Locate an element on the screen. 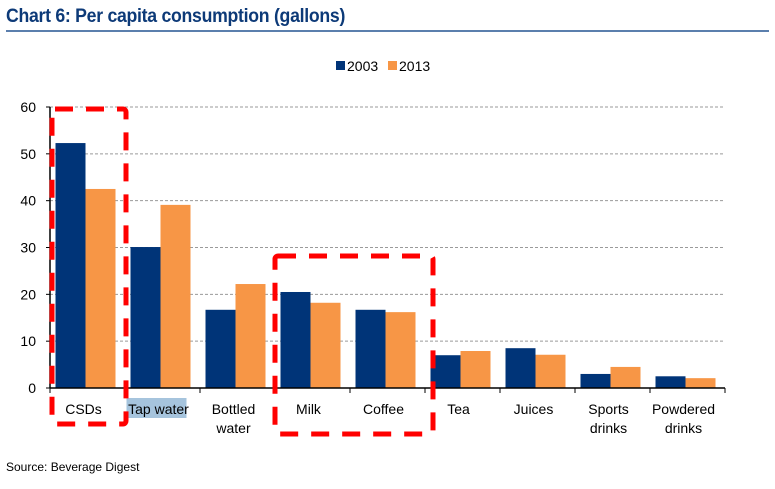 This screenshot has width=775, height=489. legend-label-2013: 2013 is located at coordinates (414, 66).